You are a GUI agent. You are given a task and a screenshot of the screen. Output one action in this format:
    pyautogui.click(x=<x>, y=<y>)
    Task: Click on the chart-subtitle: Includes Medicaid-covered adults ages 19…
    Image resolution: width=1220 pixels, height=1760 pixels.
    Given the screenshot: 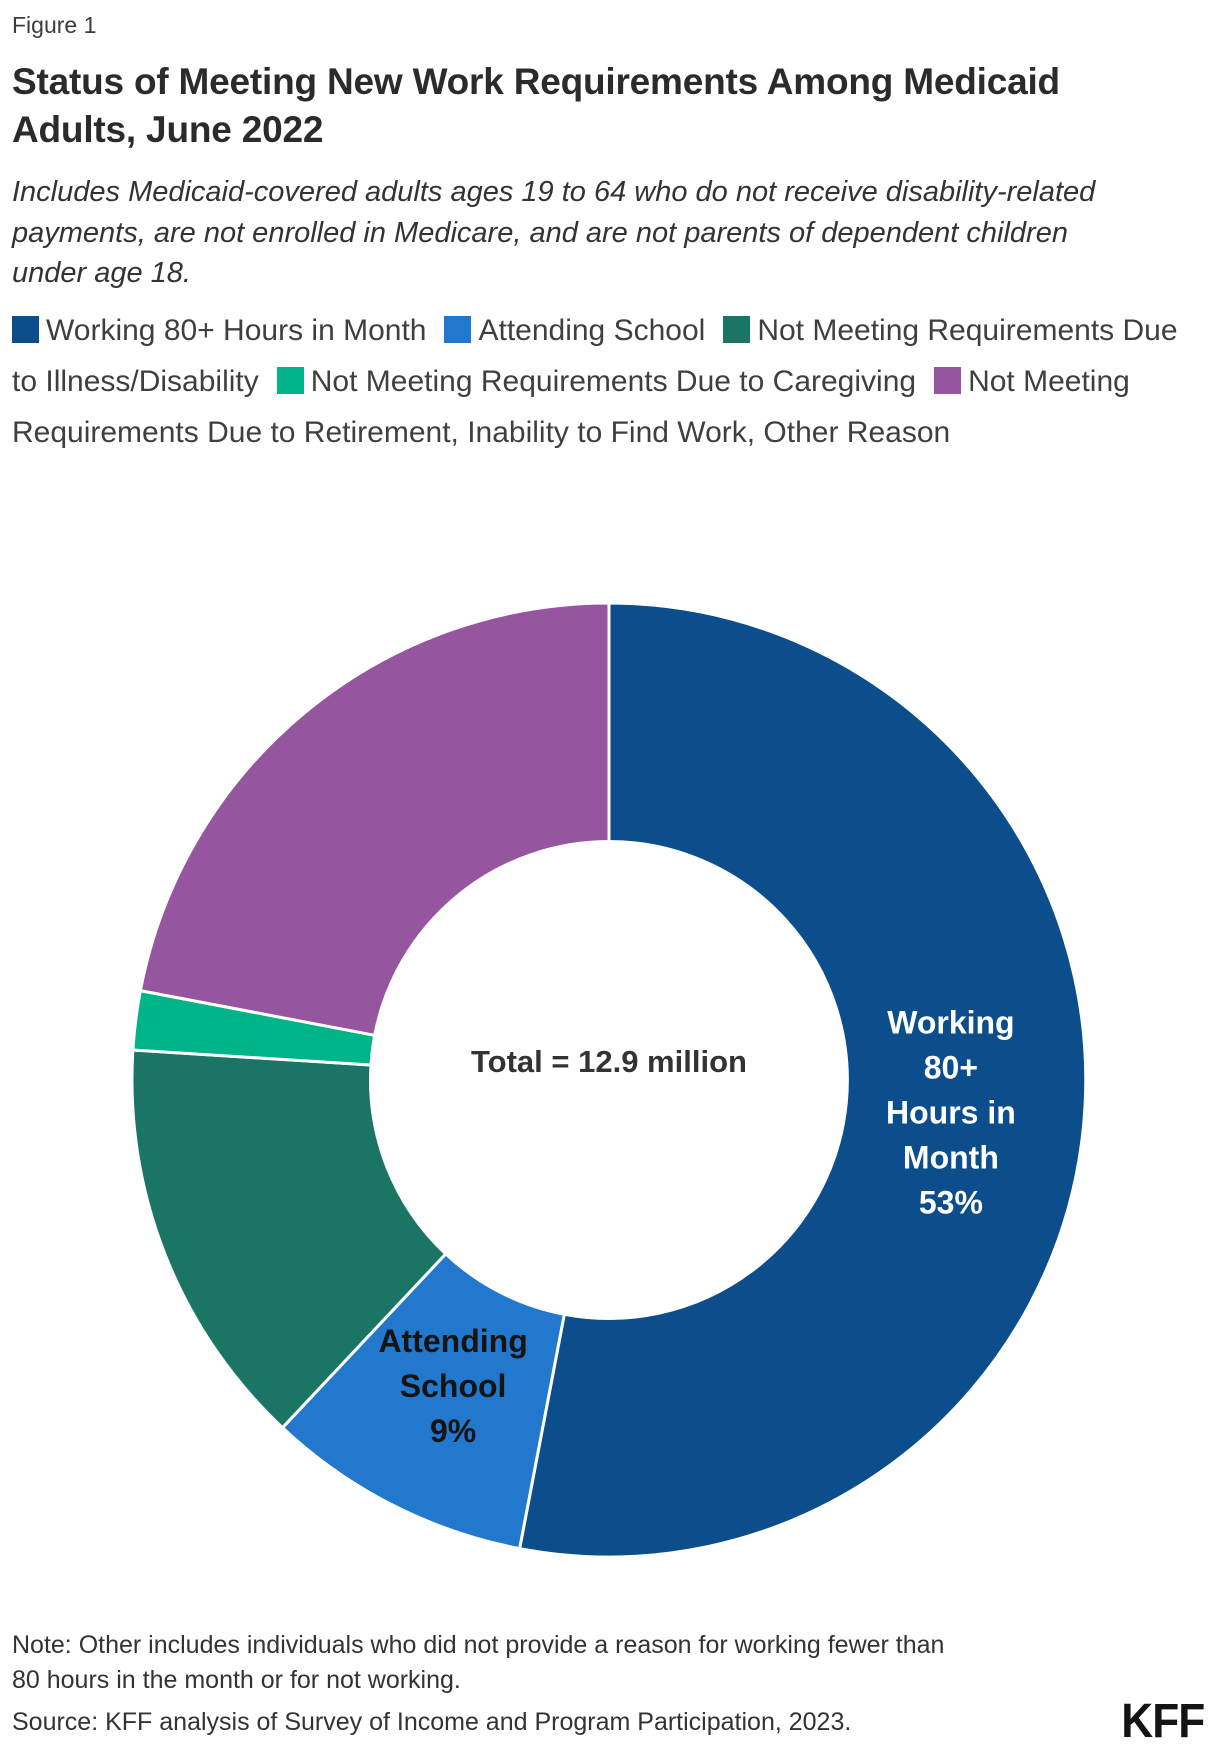 What is the action you would take?
    pyautogui.click(x=554, y=233)
    